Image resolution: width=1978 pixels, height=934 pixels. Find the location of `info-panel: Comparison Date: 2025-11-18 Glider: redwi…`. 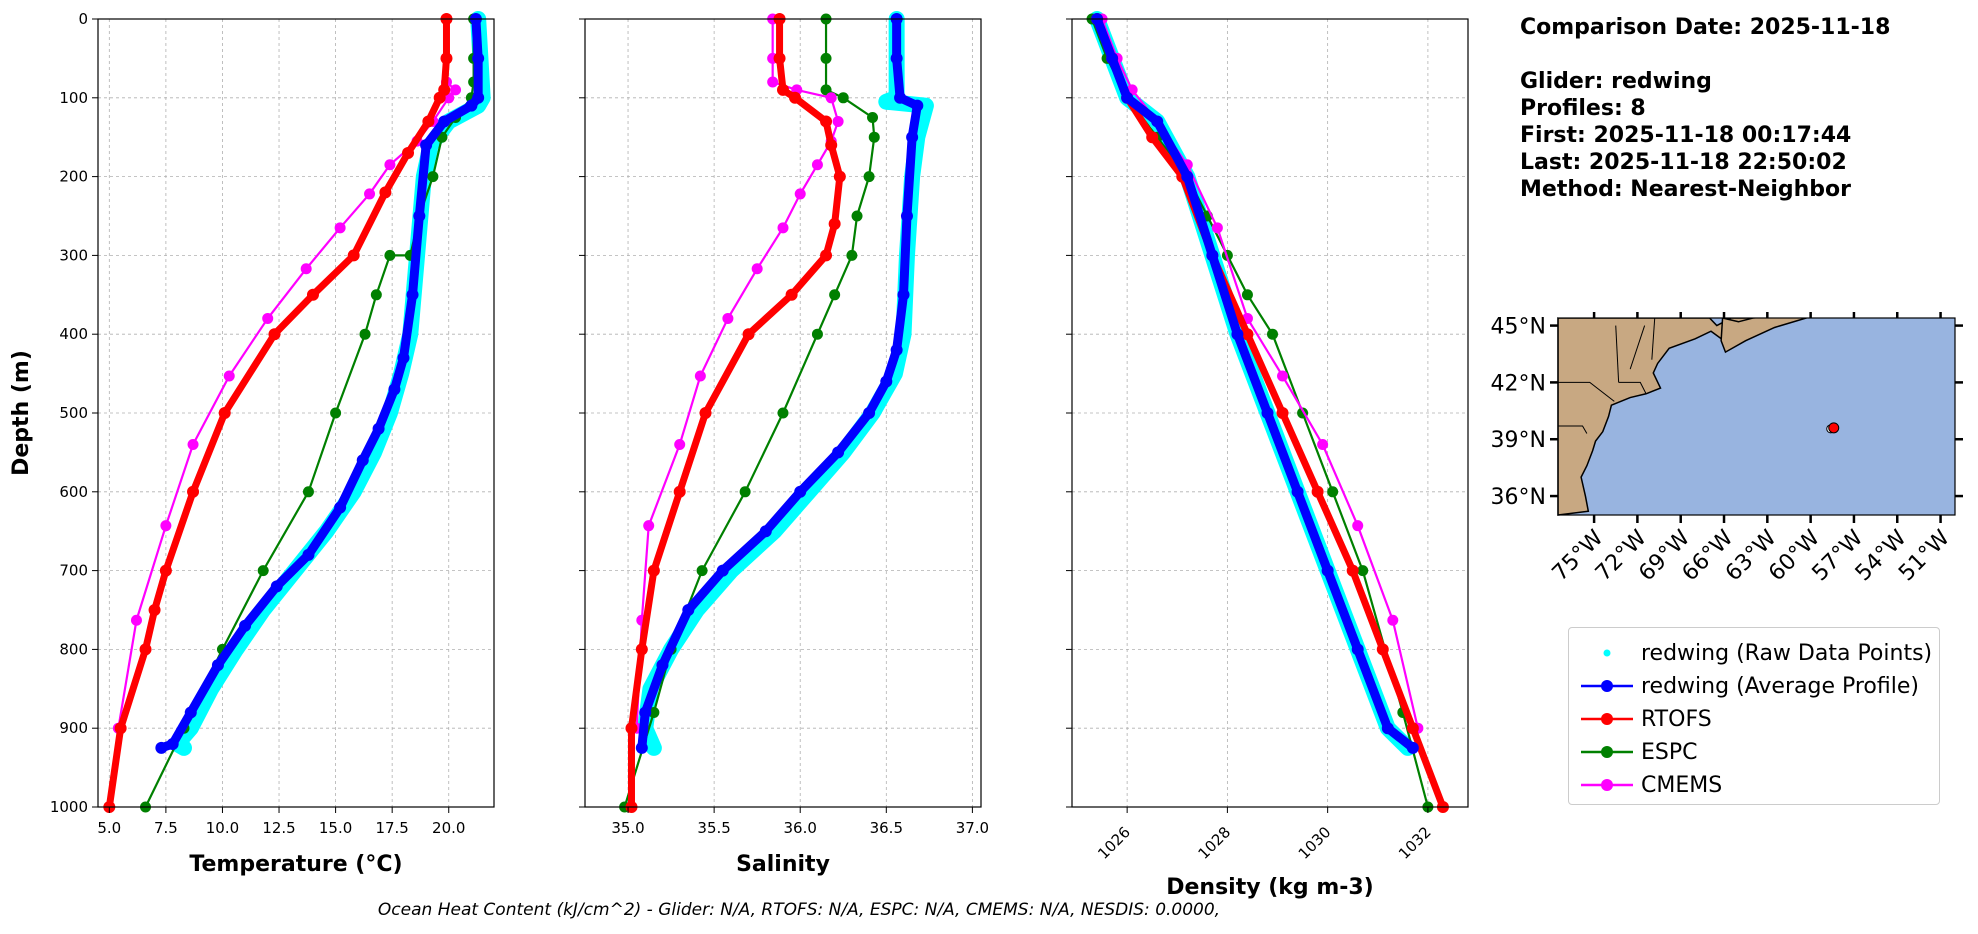

info-panel: Comparison Date: 2025-11-18 Glider: redwi… is located at coordinates (1705, 108).